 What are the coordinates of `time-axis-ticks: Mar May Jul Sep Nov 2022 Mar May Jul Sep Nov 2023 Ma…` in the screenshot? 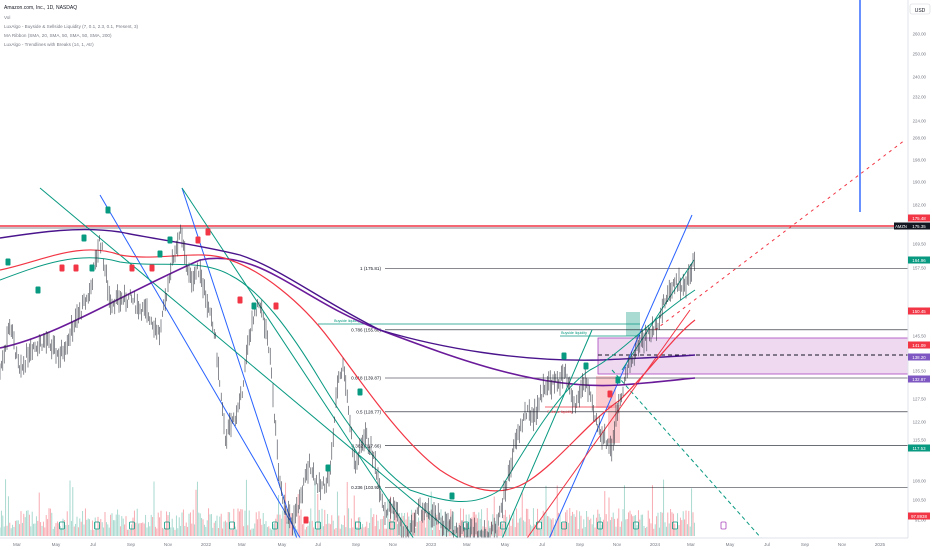 It's located at (449, 544).